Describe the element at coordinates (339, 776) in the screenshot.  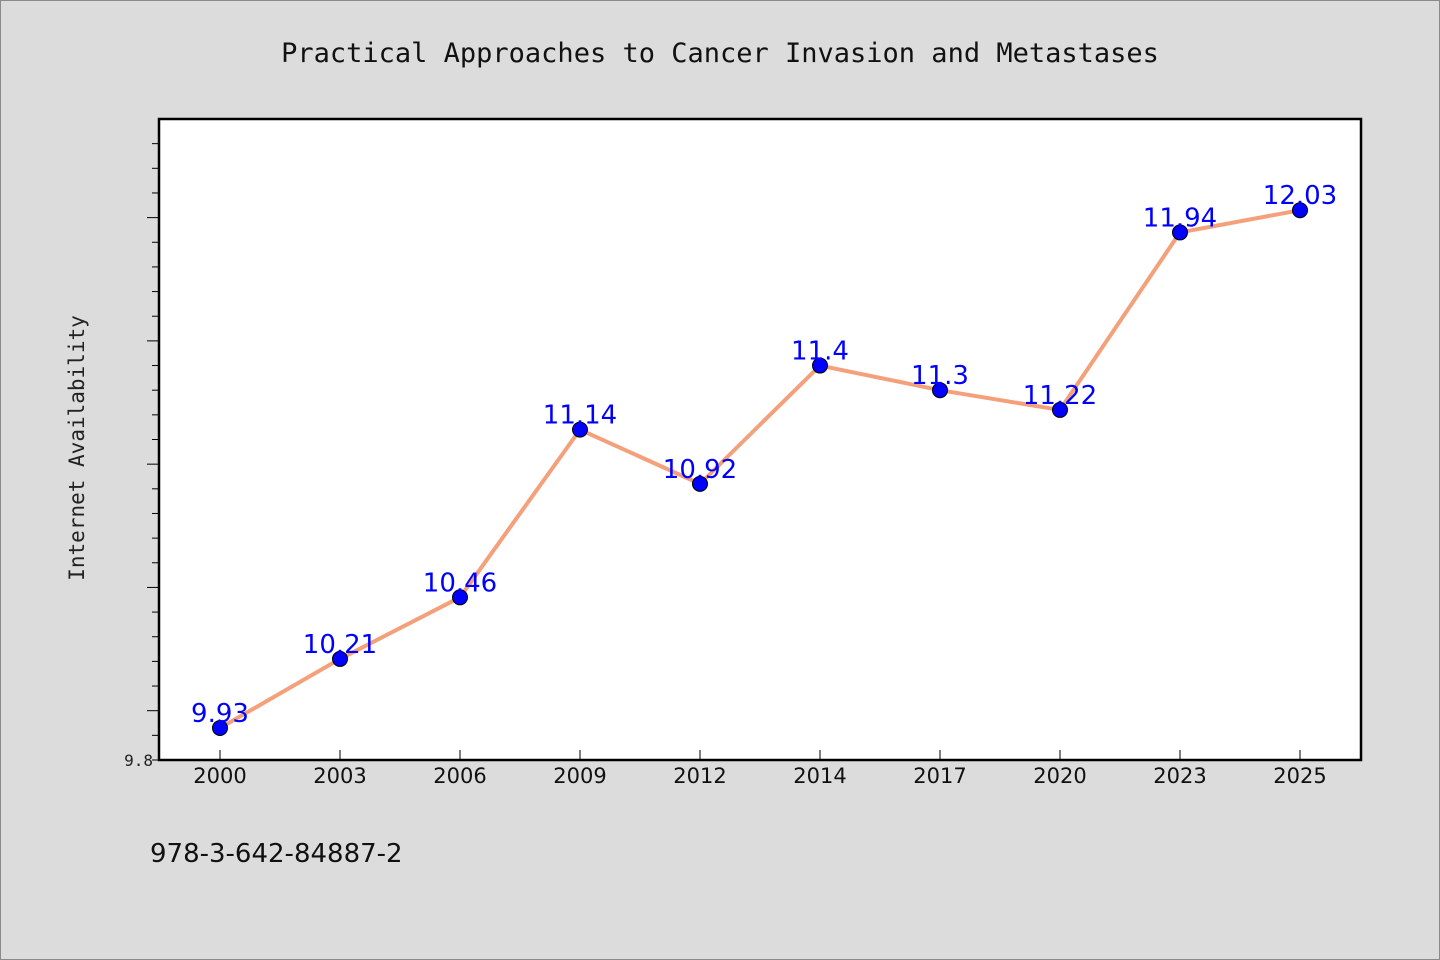
I see `x-tick-label: 2003` at that location.